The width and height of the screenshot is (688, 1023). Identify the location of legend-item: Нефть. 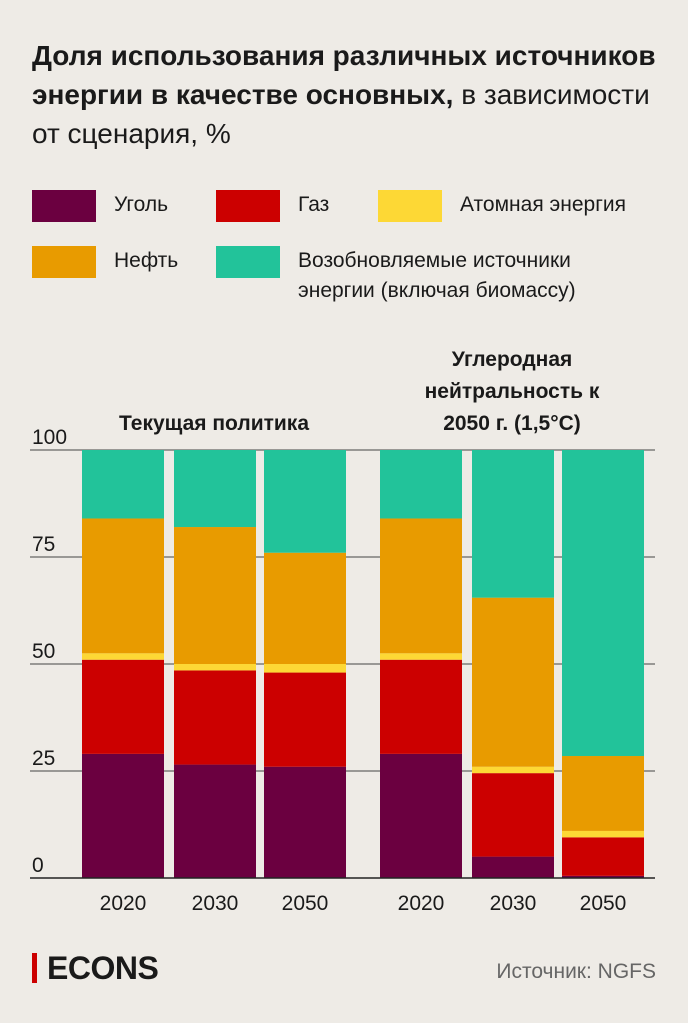
(162, 262).